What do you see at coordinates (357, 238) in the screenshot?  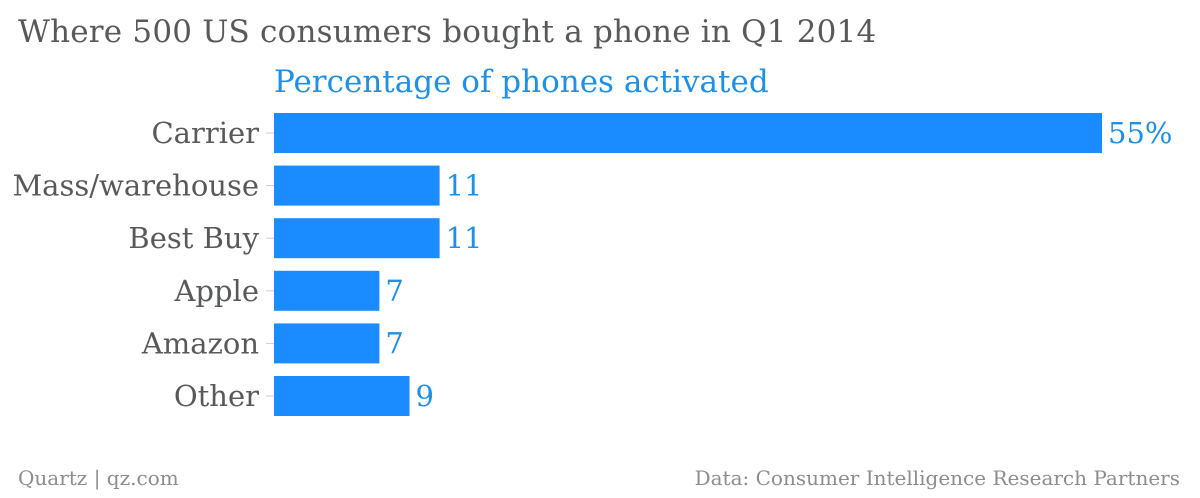 I see `bar-best-buy` at bounding box center [357, 238].